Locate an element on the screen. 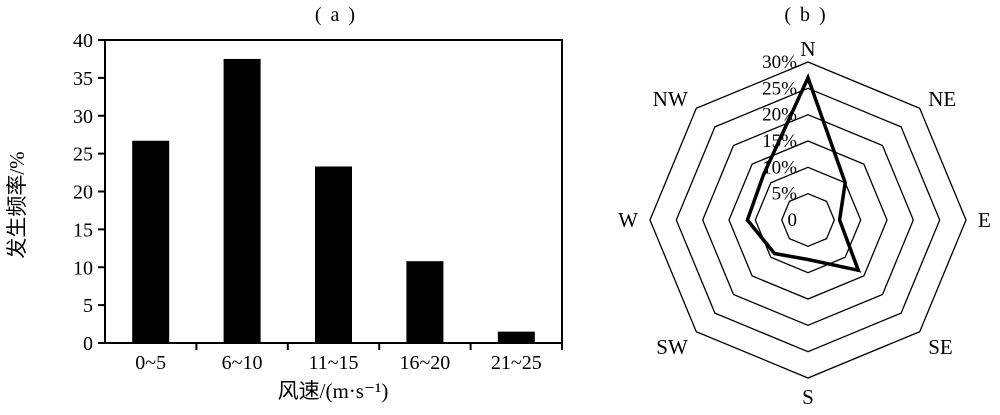 This screenshot has width=1000, height=415. bar-11~15 is located at coordinates (333, 254).